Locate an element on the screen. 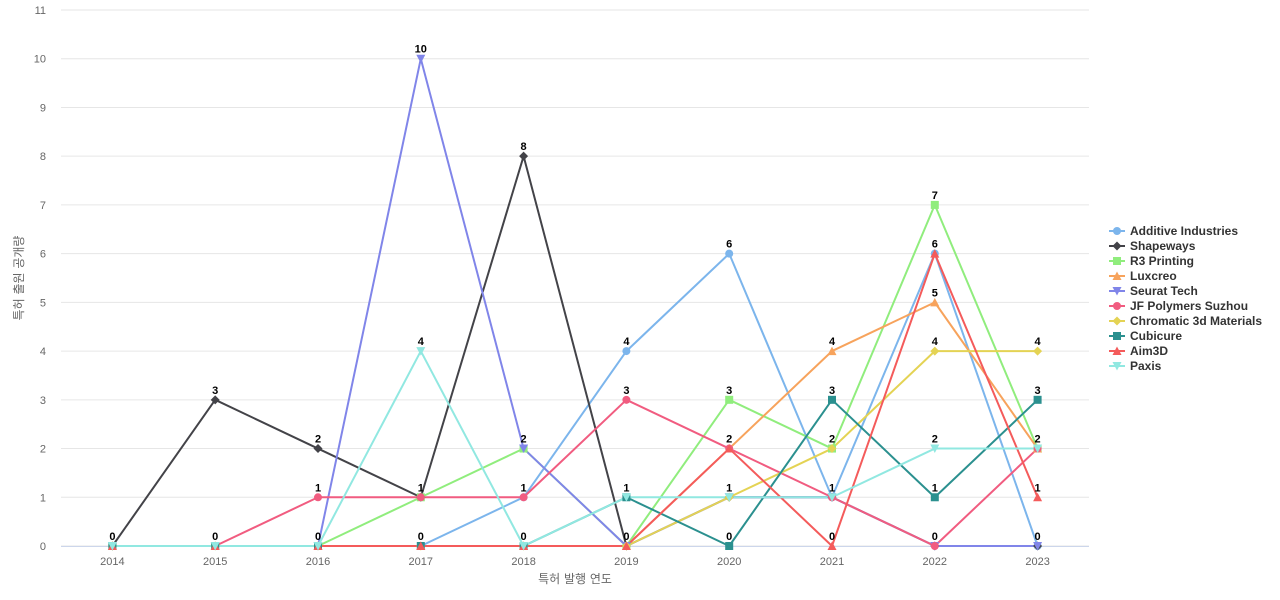 The height and width of the screenshot is (600, 1280). y-tick-label: 8 is located at coordinates (43, 157).